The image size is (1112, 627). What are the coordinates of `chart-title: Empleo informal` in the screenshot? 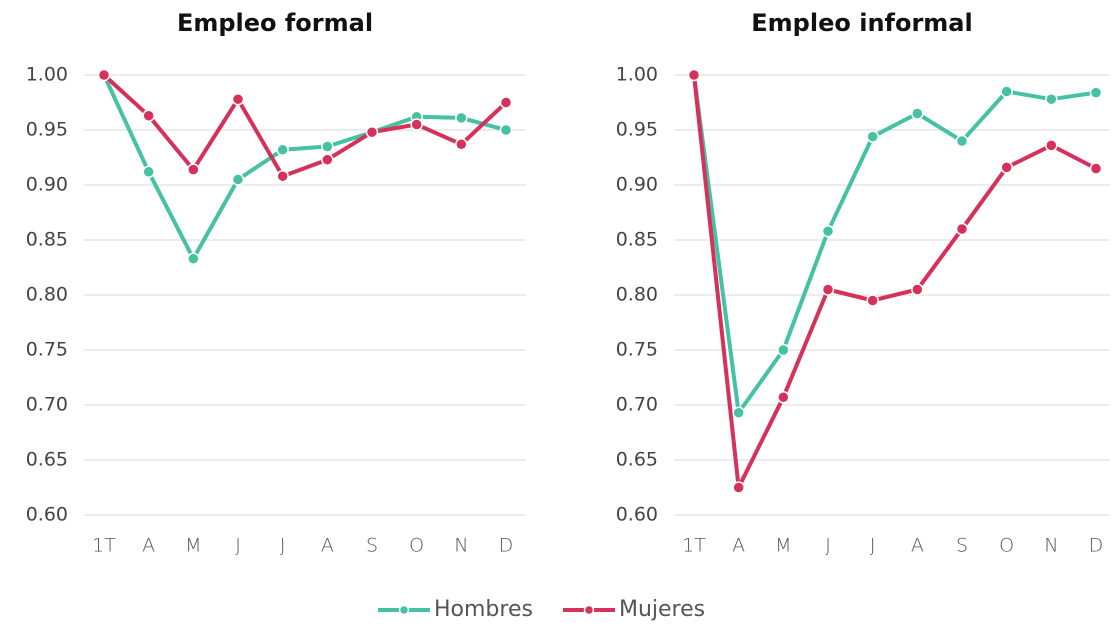 It's located at (861, 23).